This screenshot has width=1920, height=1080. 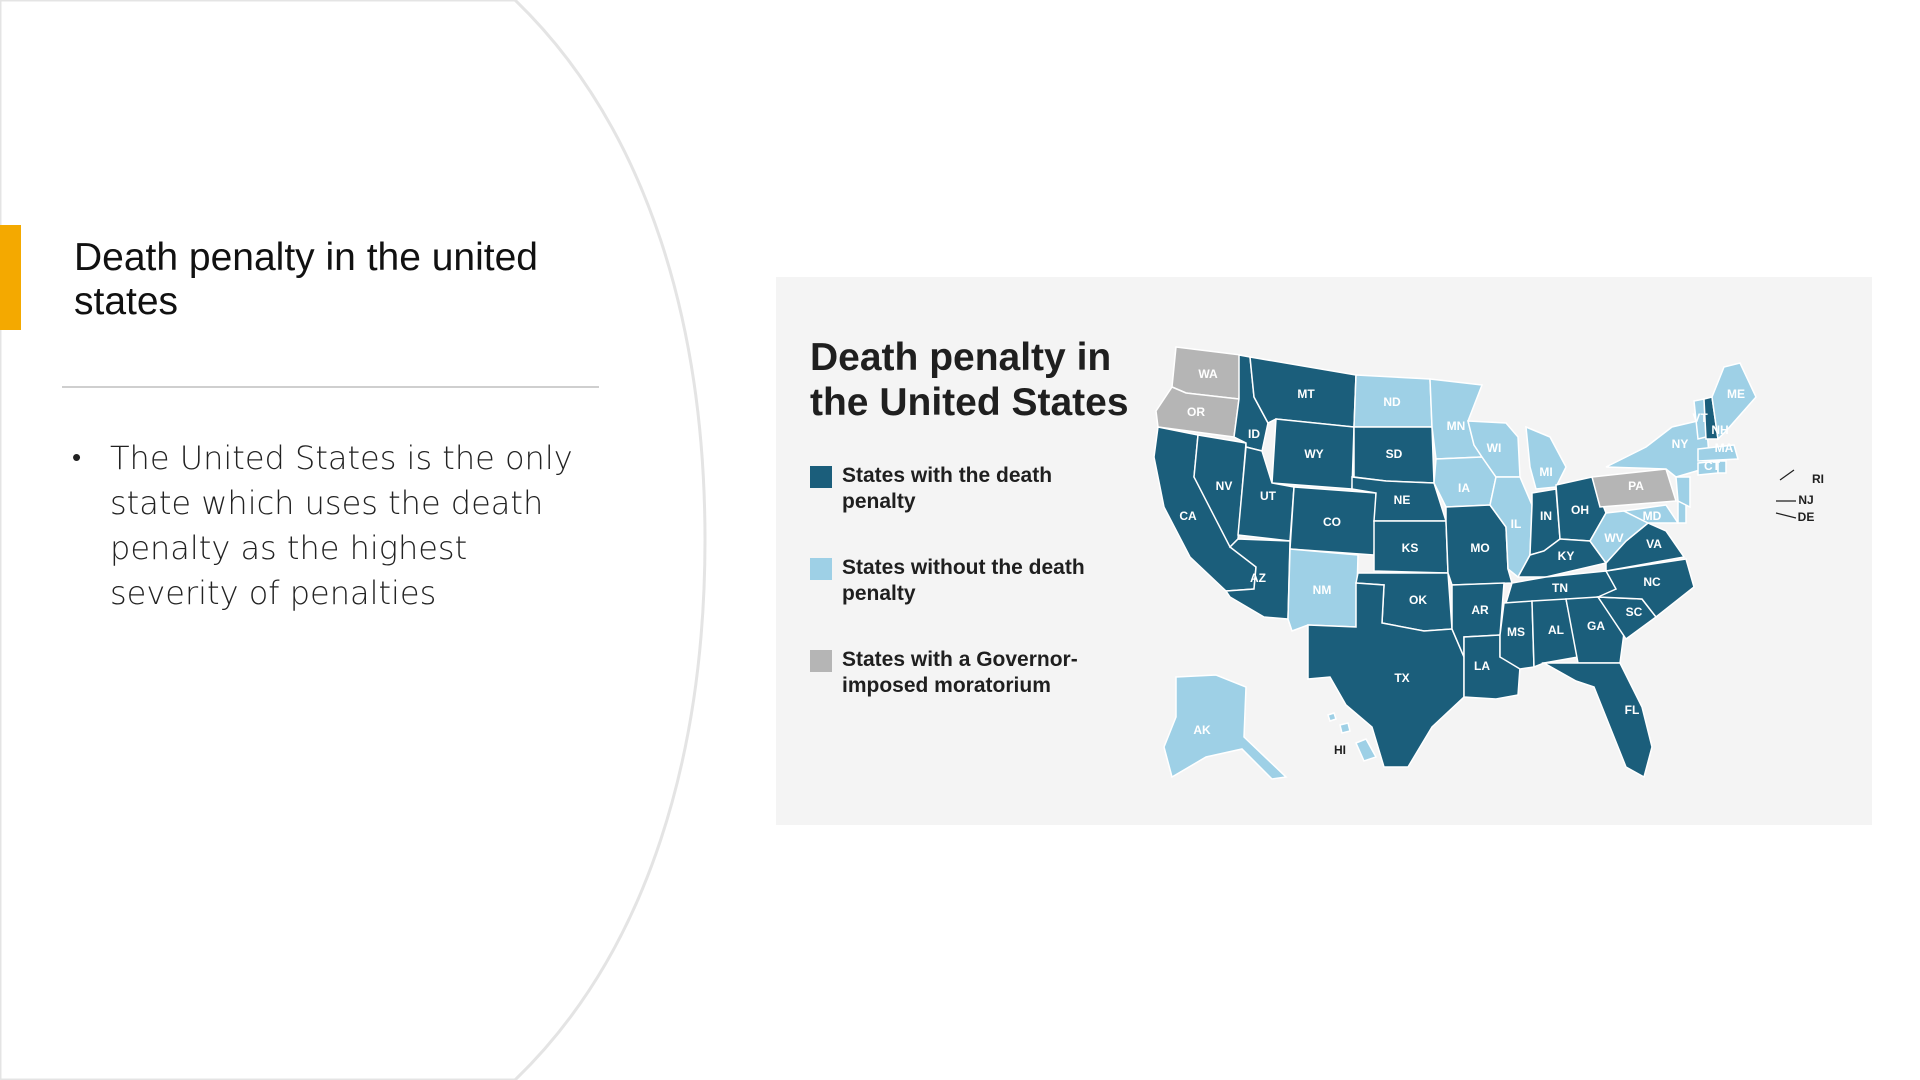 What do you see at coordinates (1516, 524) in the screenshot?
I see `state-label-il: IL` at bounding box center [1516, 524].